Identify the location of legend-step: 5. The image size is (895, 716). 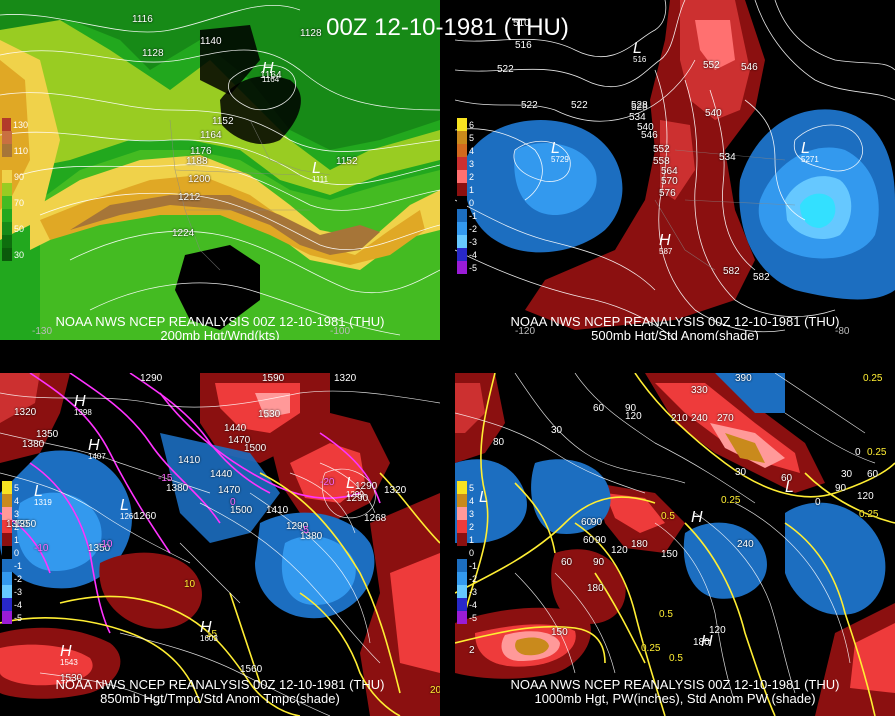
(470, 487).